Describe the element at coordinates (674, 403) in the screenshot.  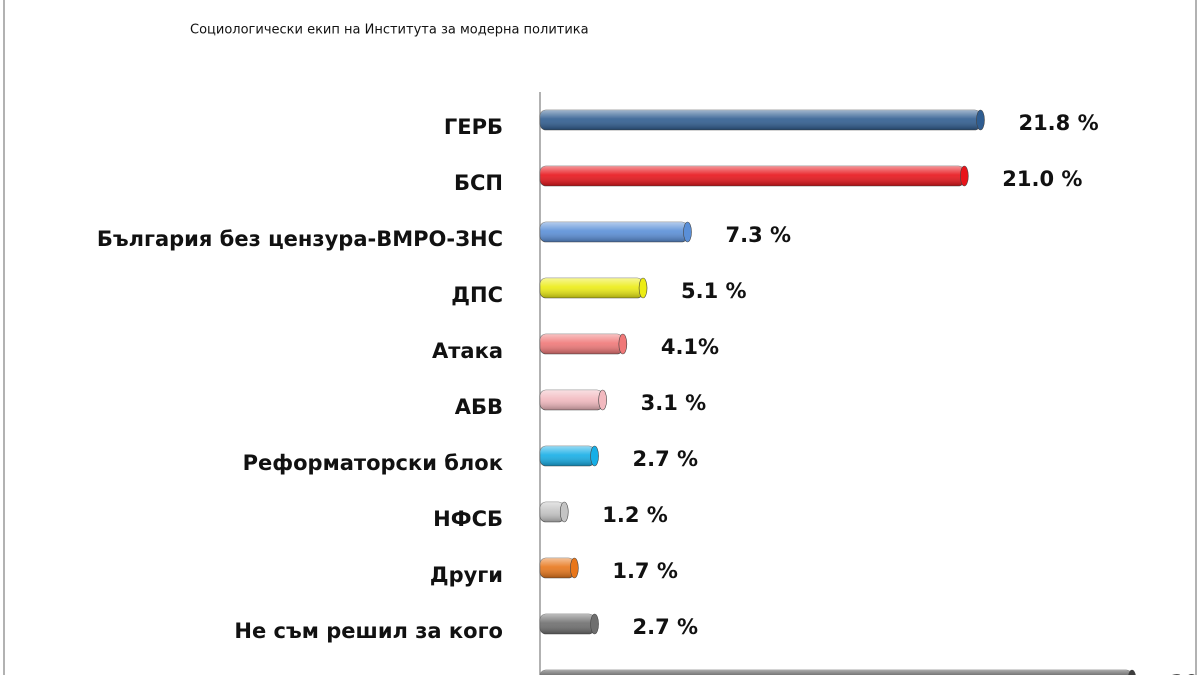
I see `value-label: 3.1 %` at that location.